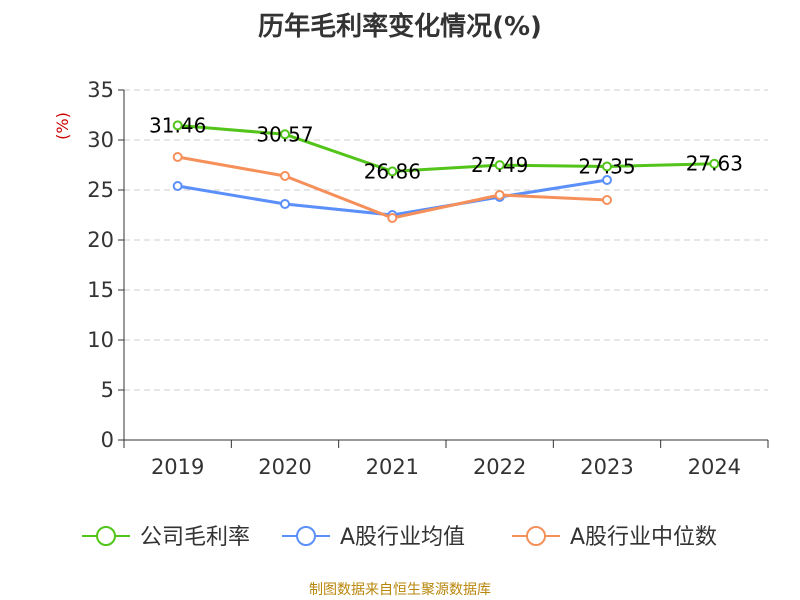 The width and height of the screenshot is (800, 600). I want to click on data-label: 31.46, so click(177, 125).